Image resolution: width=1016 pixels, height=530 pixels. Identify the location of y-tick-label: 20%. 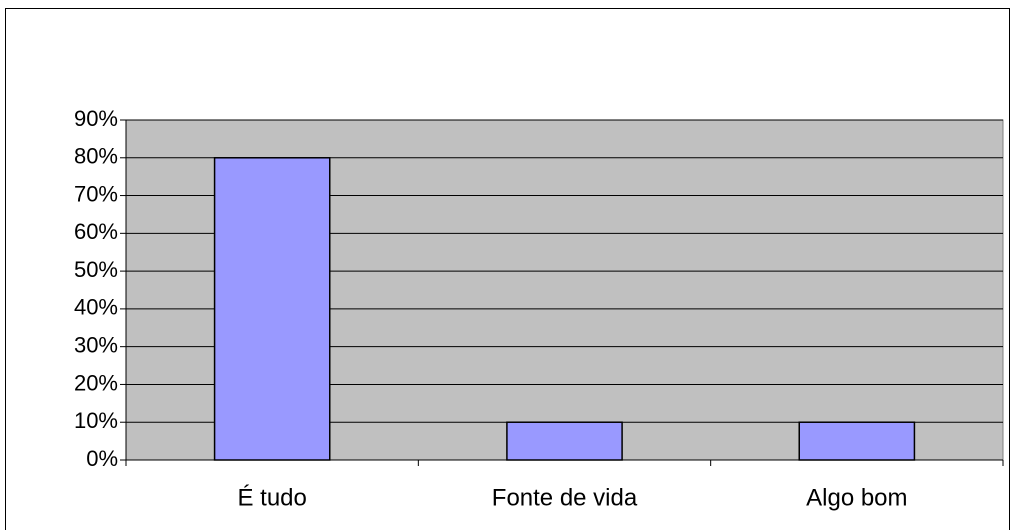
(96, 382).